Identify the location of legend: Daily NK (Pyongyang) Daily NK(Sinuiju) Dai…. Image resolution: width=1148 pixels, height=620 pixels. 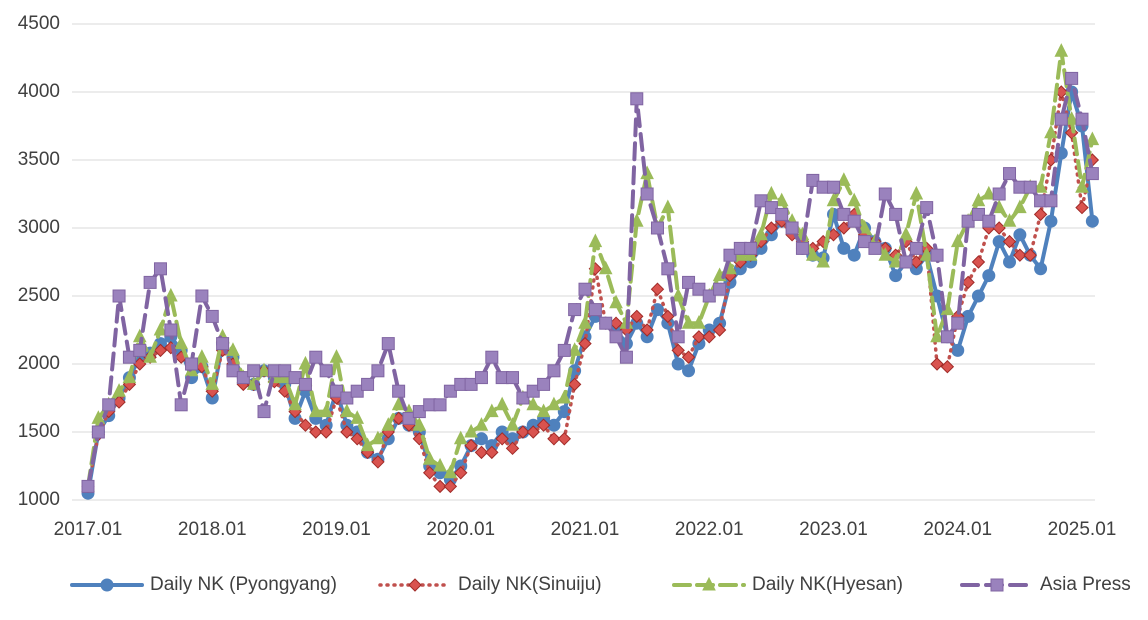
(600, 584).